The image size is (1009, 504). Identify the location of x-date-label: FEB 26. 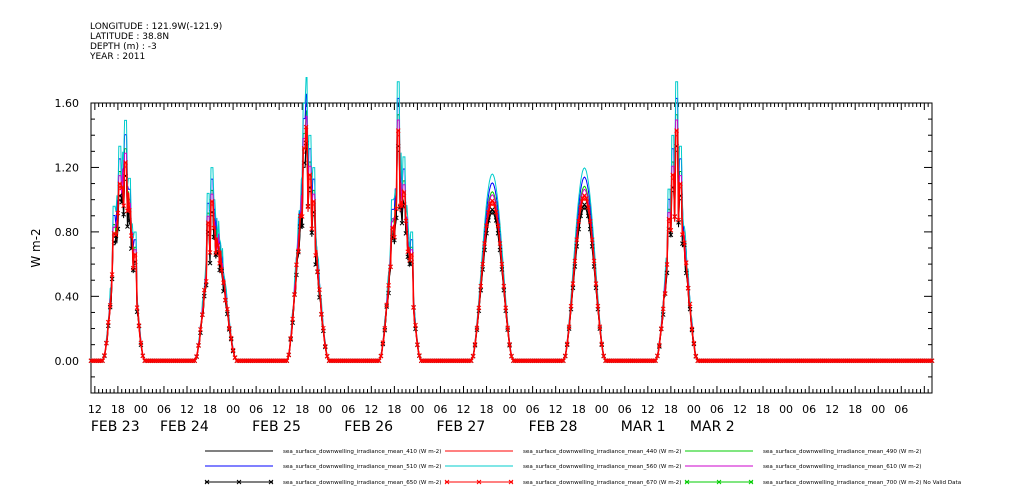
(368, 427).